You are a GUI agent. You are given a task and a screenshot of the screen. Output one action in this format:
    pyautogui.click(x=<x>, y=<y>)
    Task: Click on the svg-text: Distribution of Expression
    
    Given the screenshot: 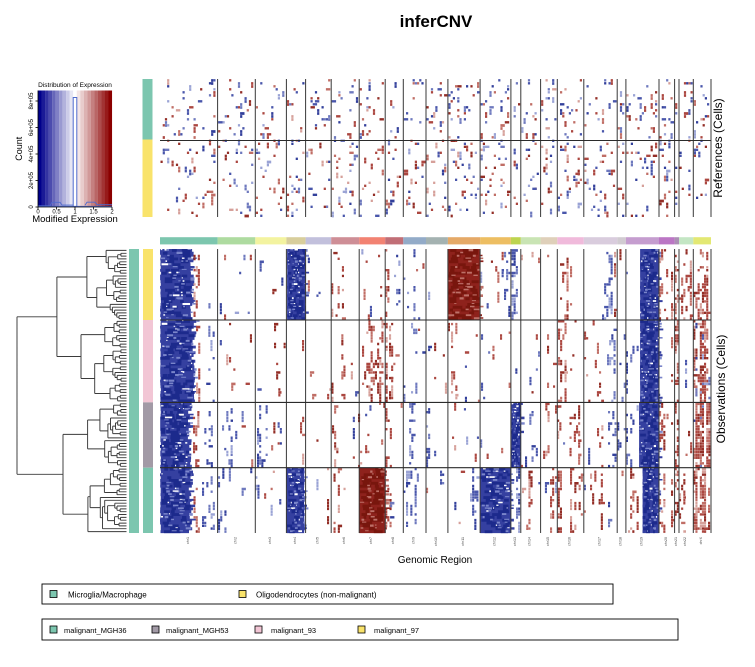 What is the action you would take?
    pyautogui.click(x=75, y=85)
    